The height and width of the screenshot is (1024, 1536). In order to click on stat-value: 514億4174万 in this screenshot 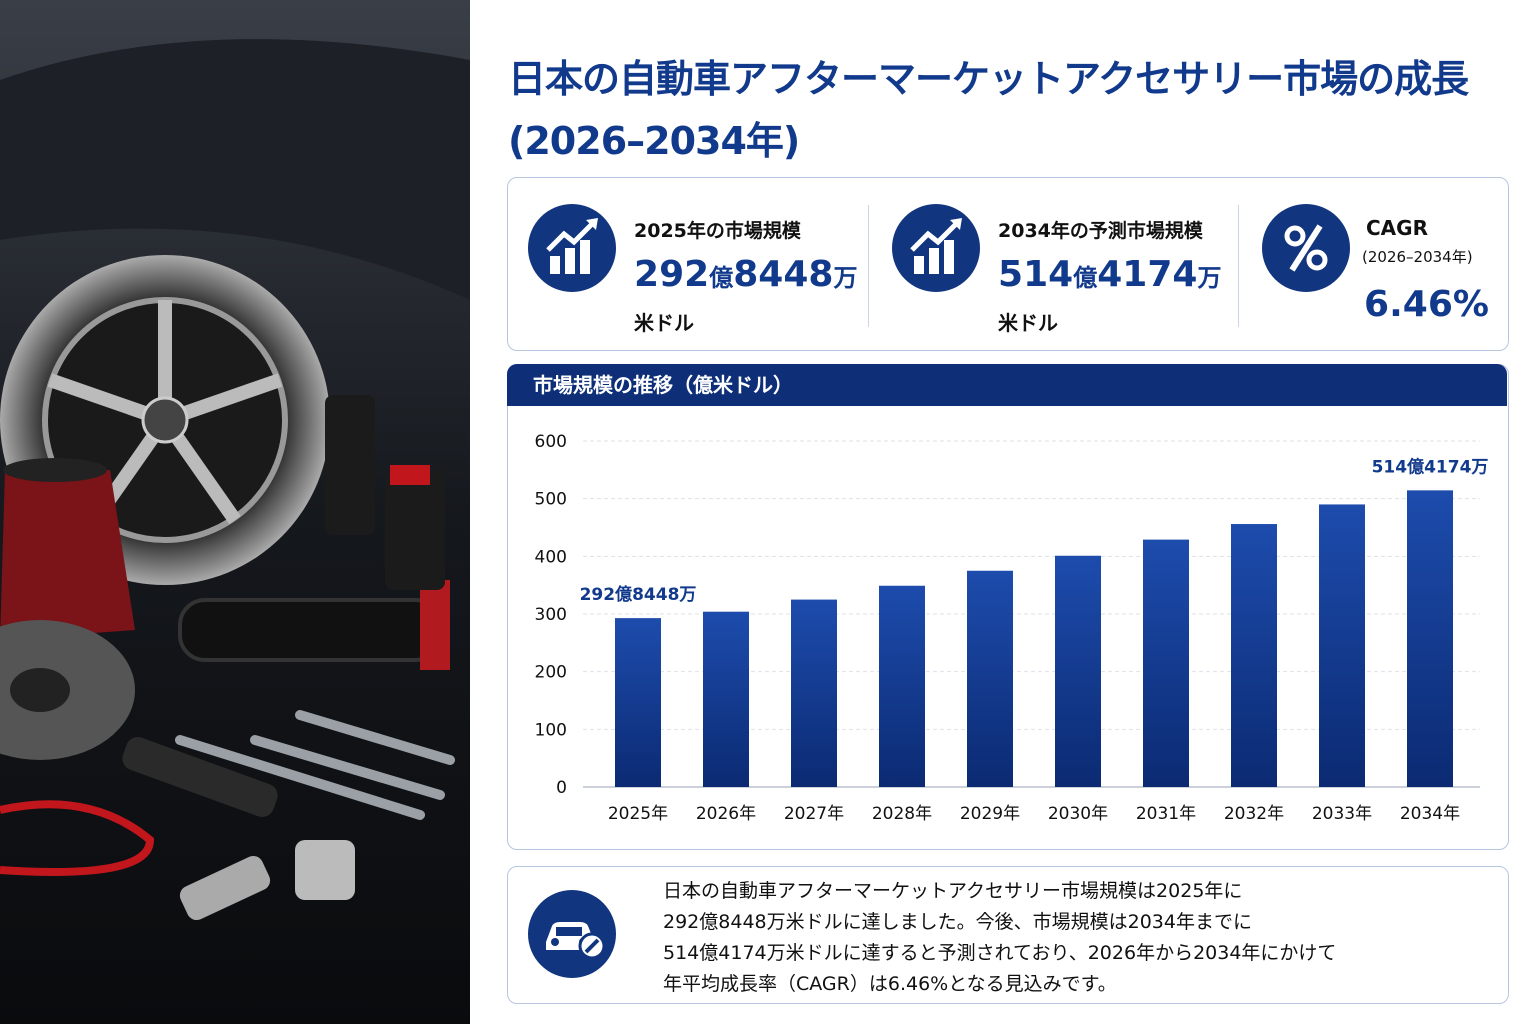, I will do `click(1110, 274)`.